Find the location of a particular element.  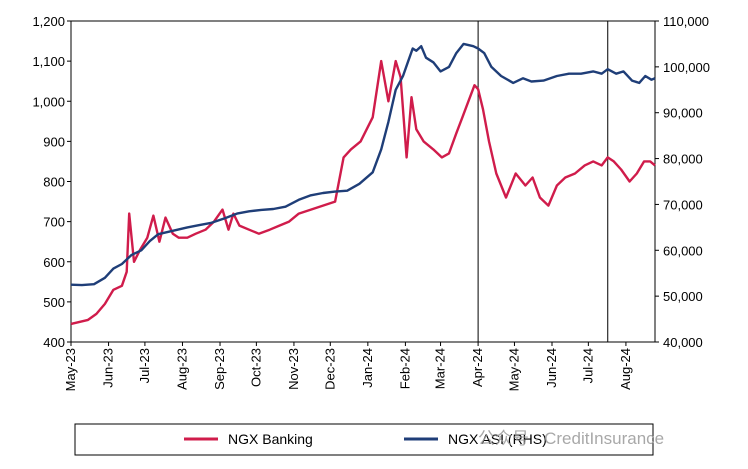

y-right-tick-label: 40,000 is located at coordinates (683, 342).